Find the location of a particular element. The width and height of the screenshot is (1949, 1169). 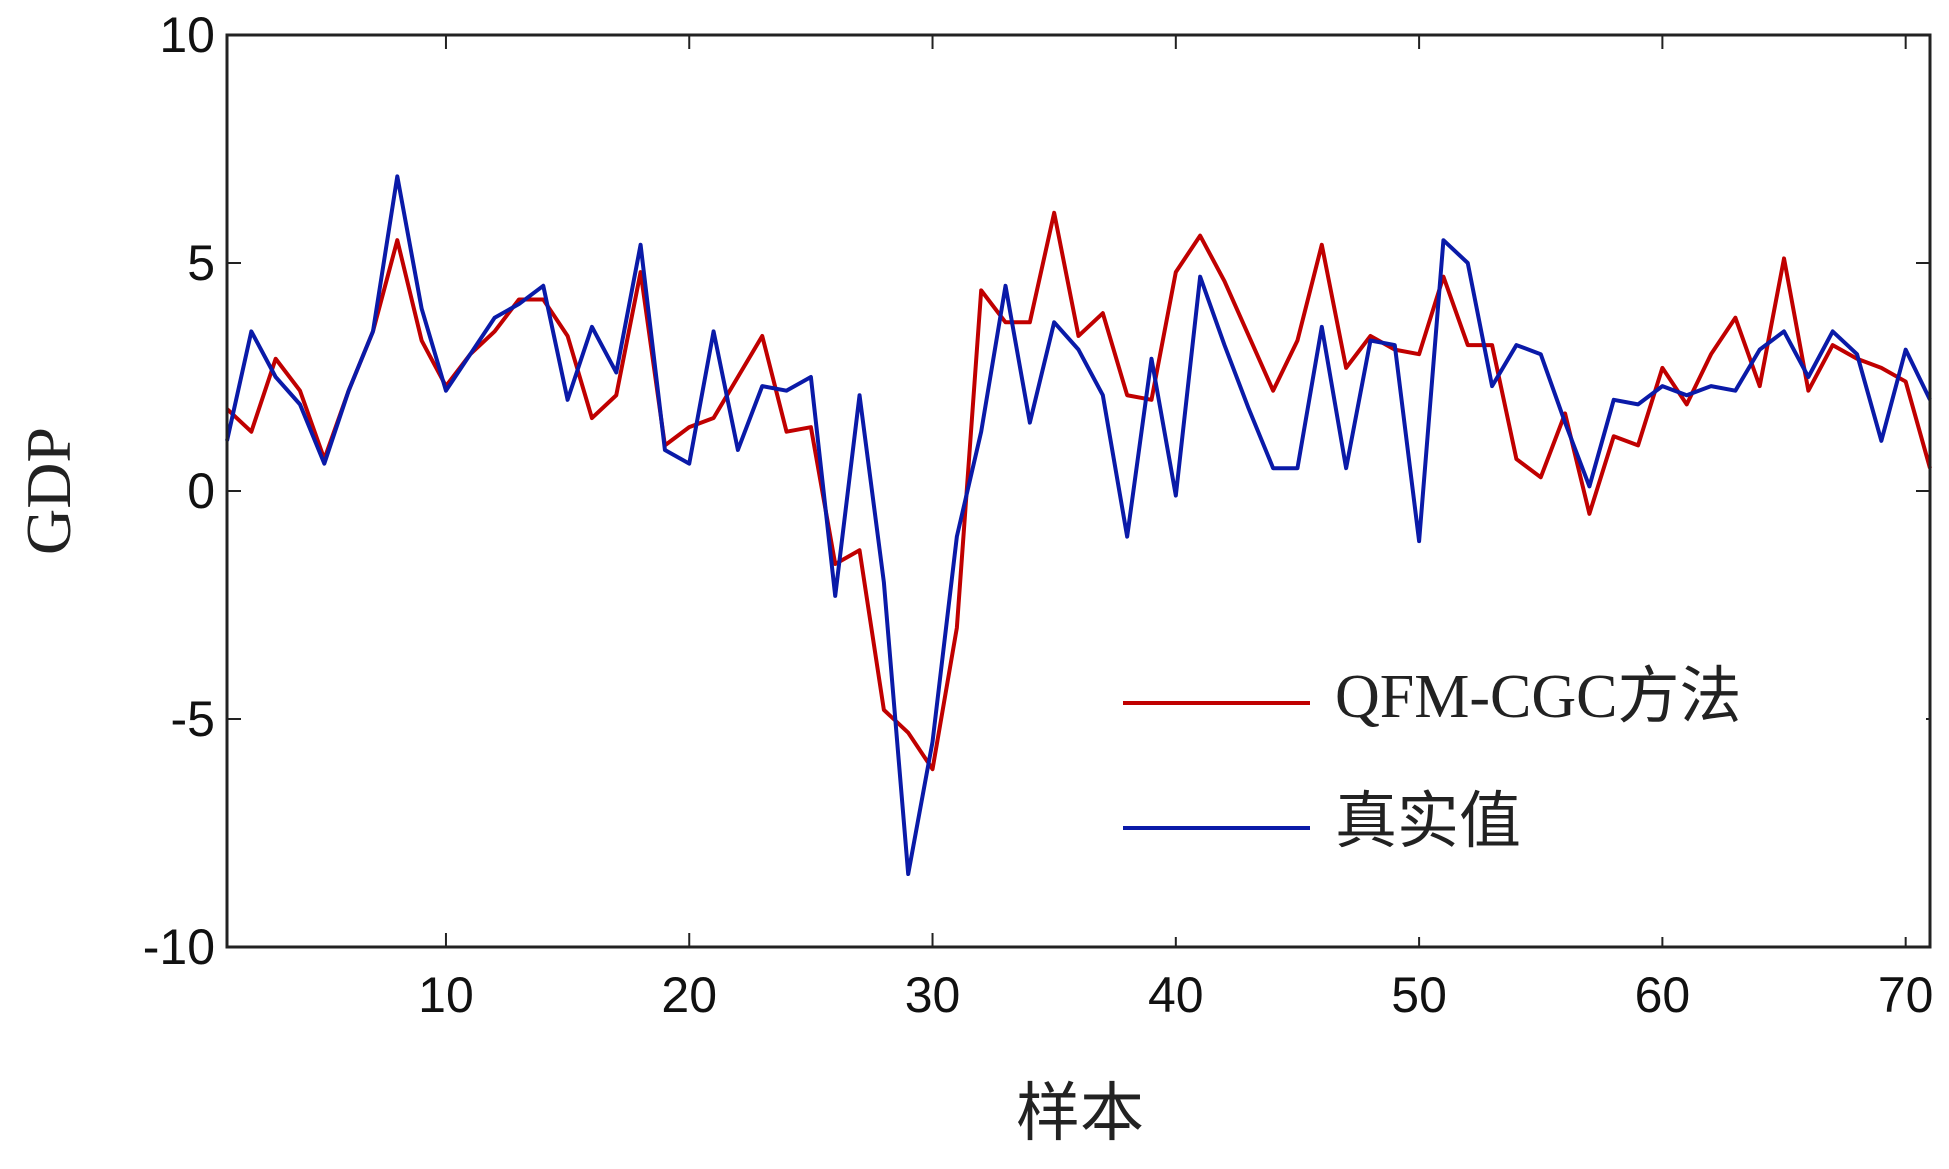

x-tick-label: 30 is located at coordinates (933, 995).